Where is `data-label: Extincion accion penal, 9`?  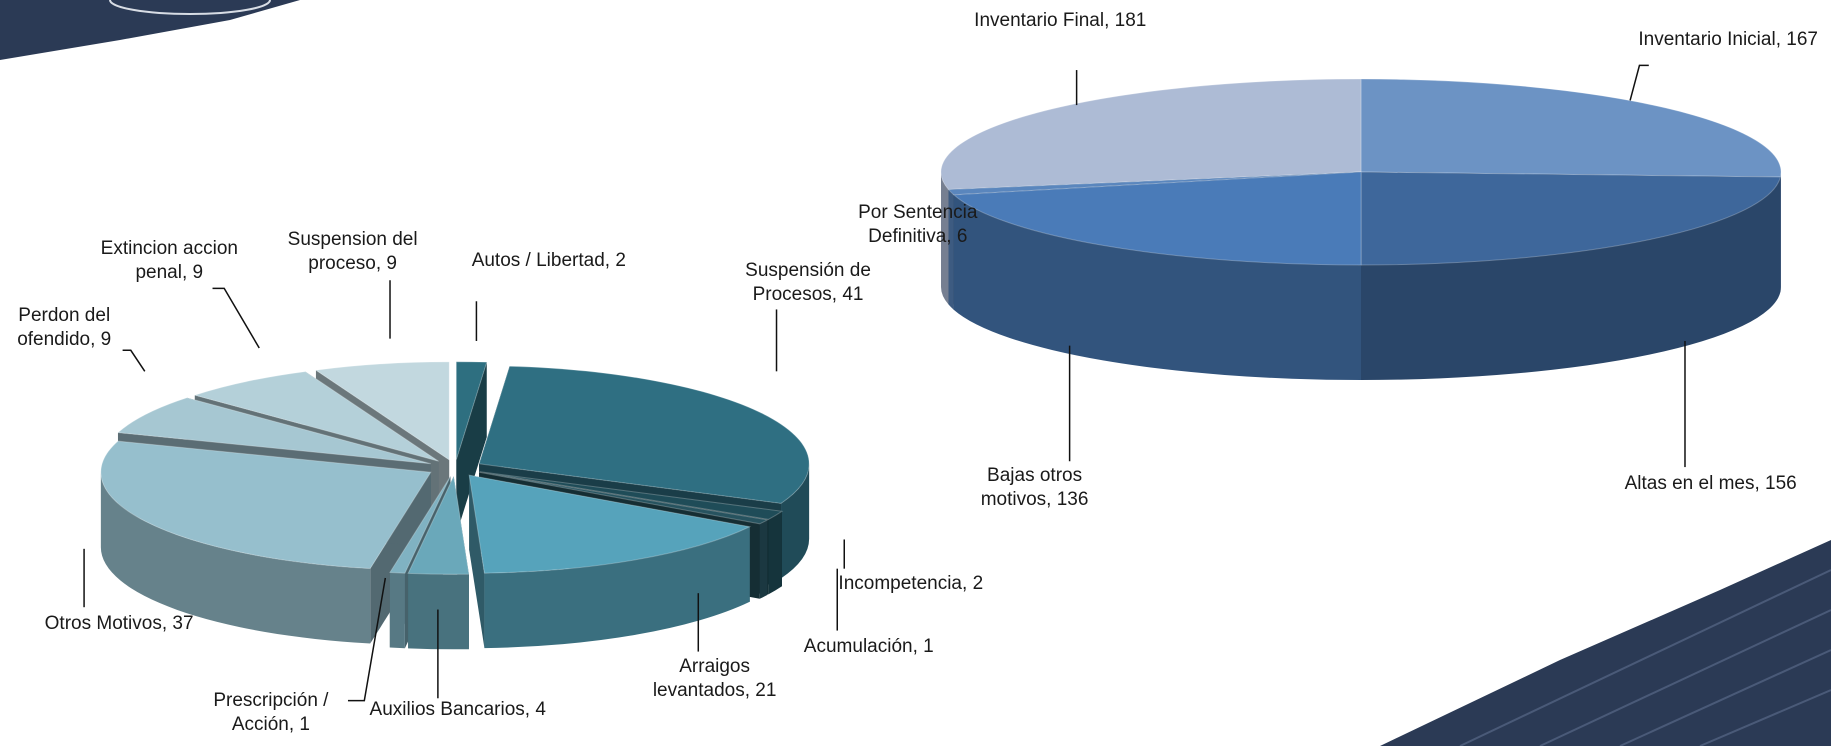
data-label: Extincion accion penal, 9 is located at coordinates (169, 261).